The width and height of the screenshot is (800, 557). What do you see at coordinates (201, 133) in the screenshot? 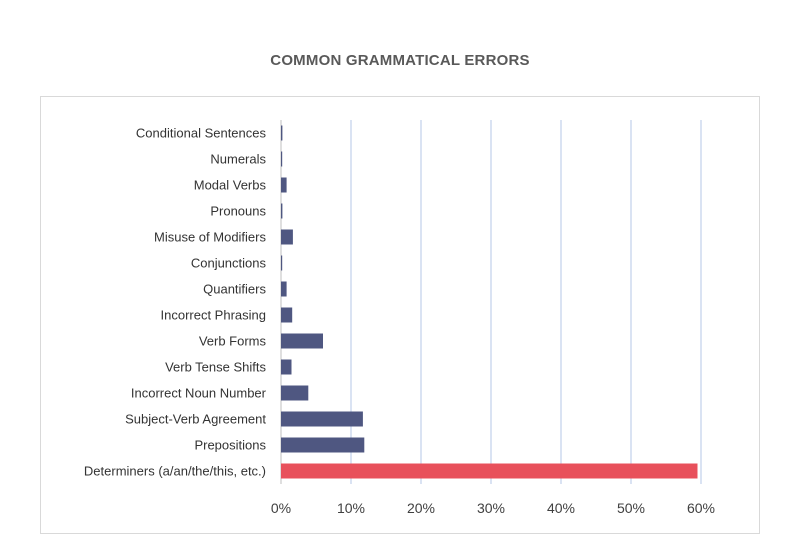
I see `category-label: Conditional Sentences` at bounding box center [201, 133].